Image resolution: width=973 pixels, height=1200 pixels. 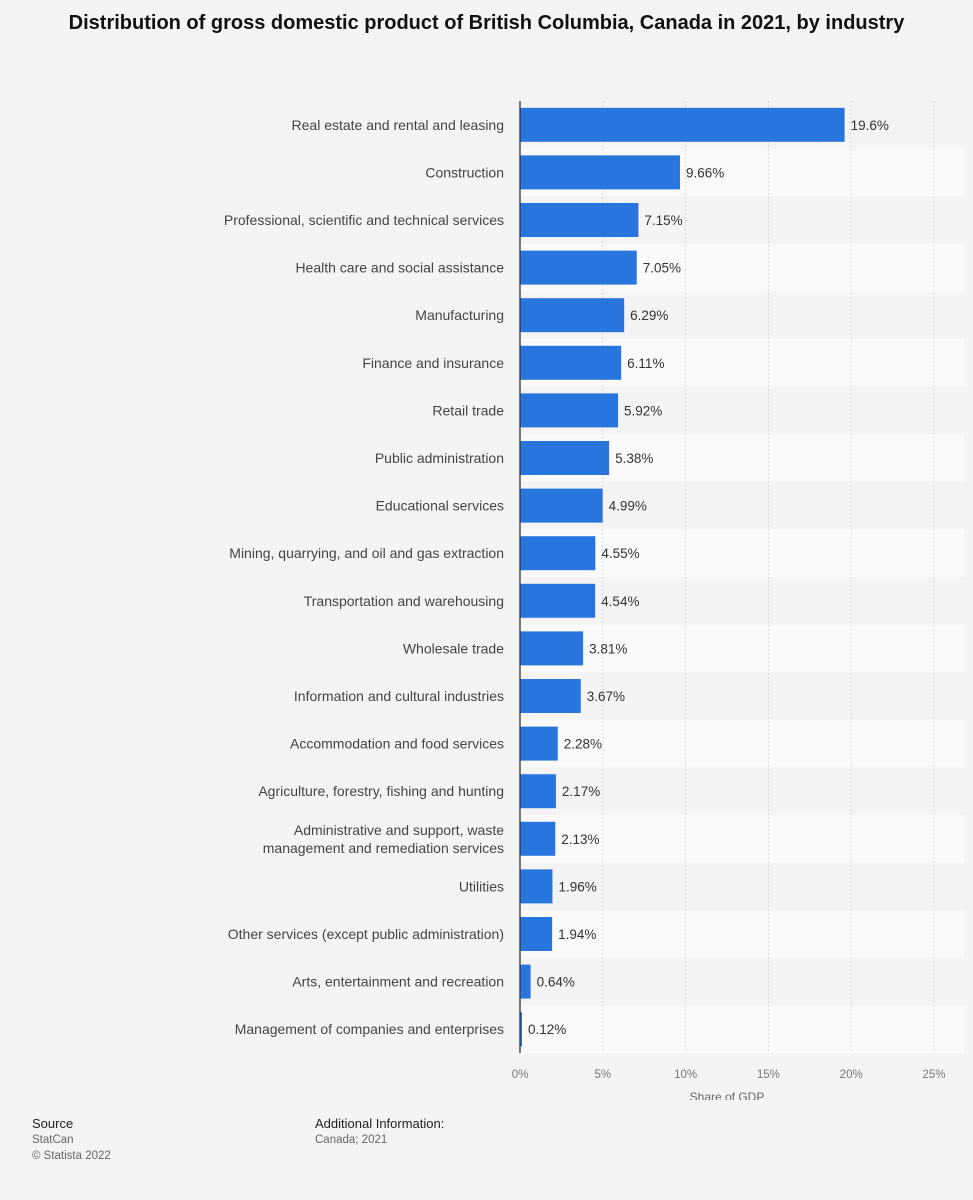 What do you see at coordinates (459, 315) in the screenshot?
I see `category-label: Manufacturing` at bounding box center [459, 315].